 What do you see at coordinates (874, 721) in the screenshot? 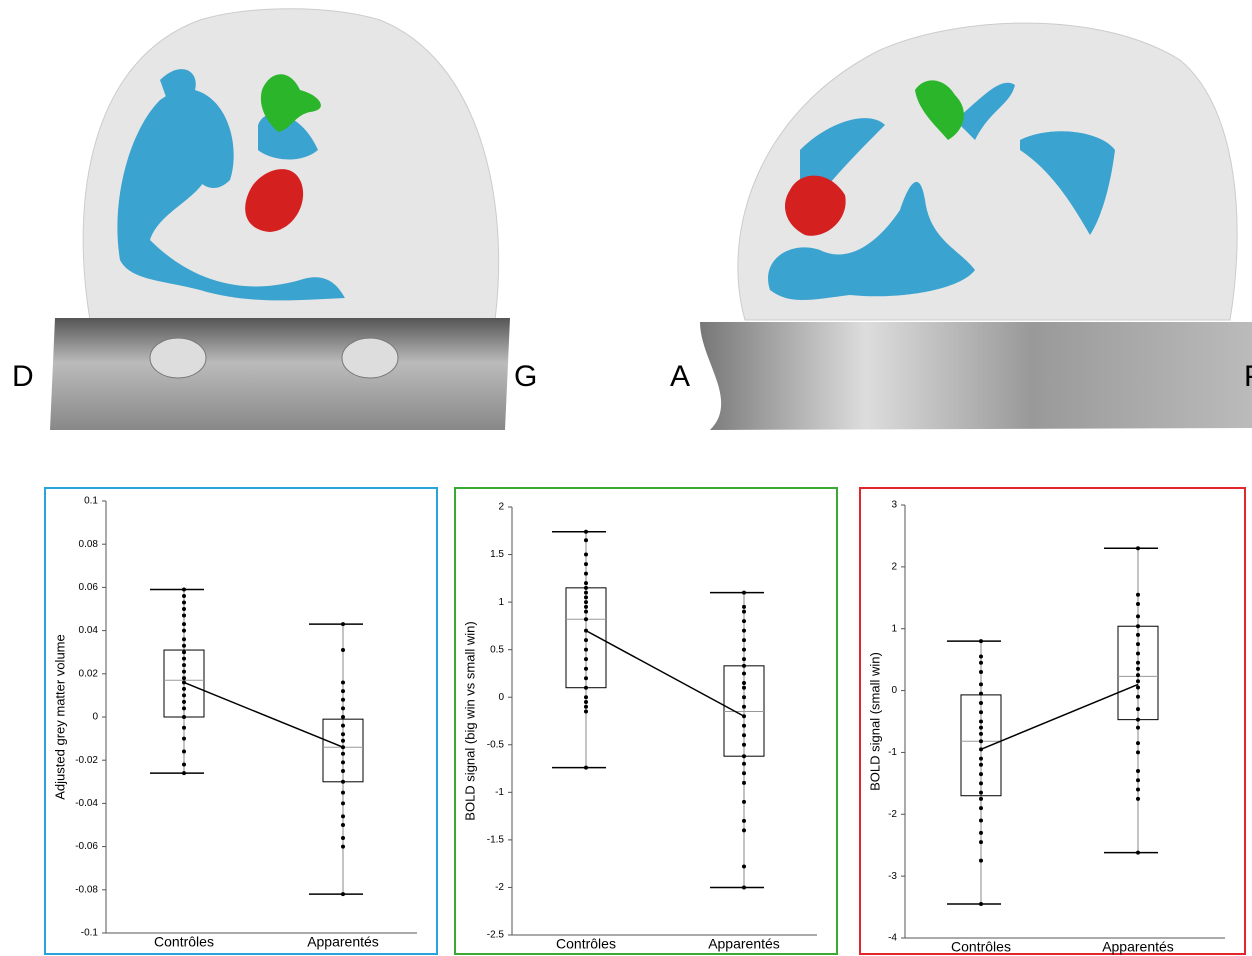
I see `y-axis-label: BOLD signal (small win)` at bounding box center [874, 721].